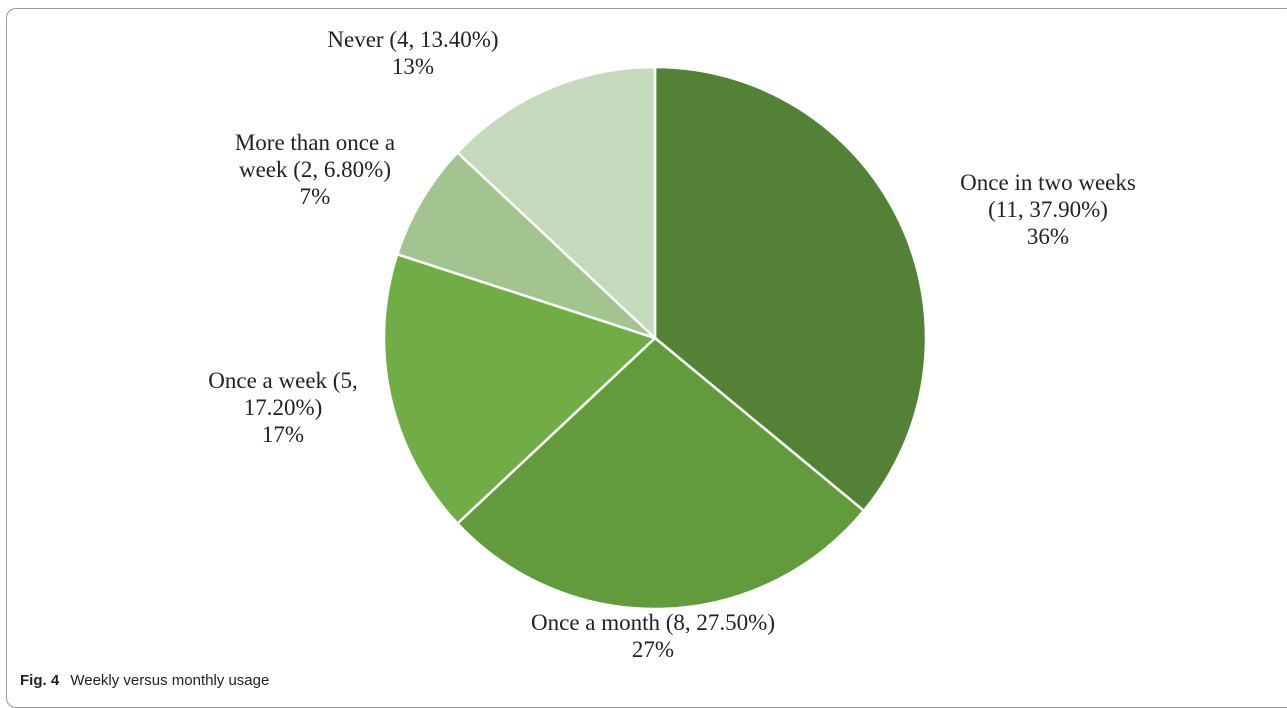 This screenshot has height=708, width=1287. What do you see at coordinates (315, 142) in the screenshot?
I see `slice-label-line: More than once a` at bounding box center [315, 142].